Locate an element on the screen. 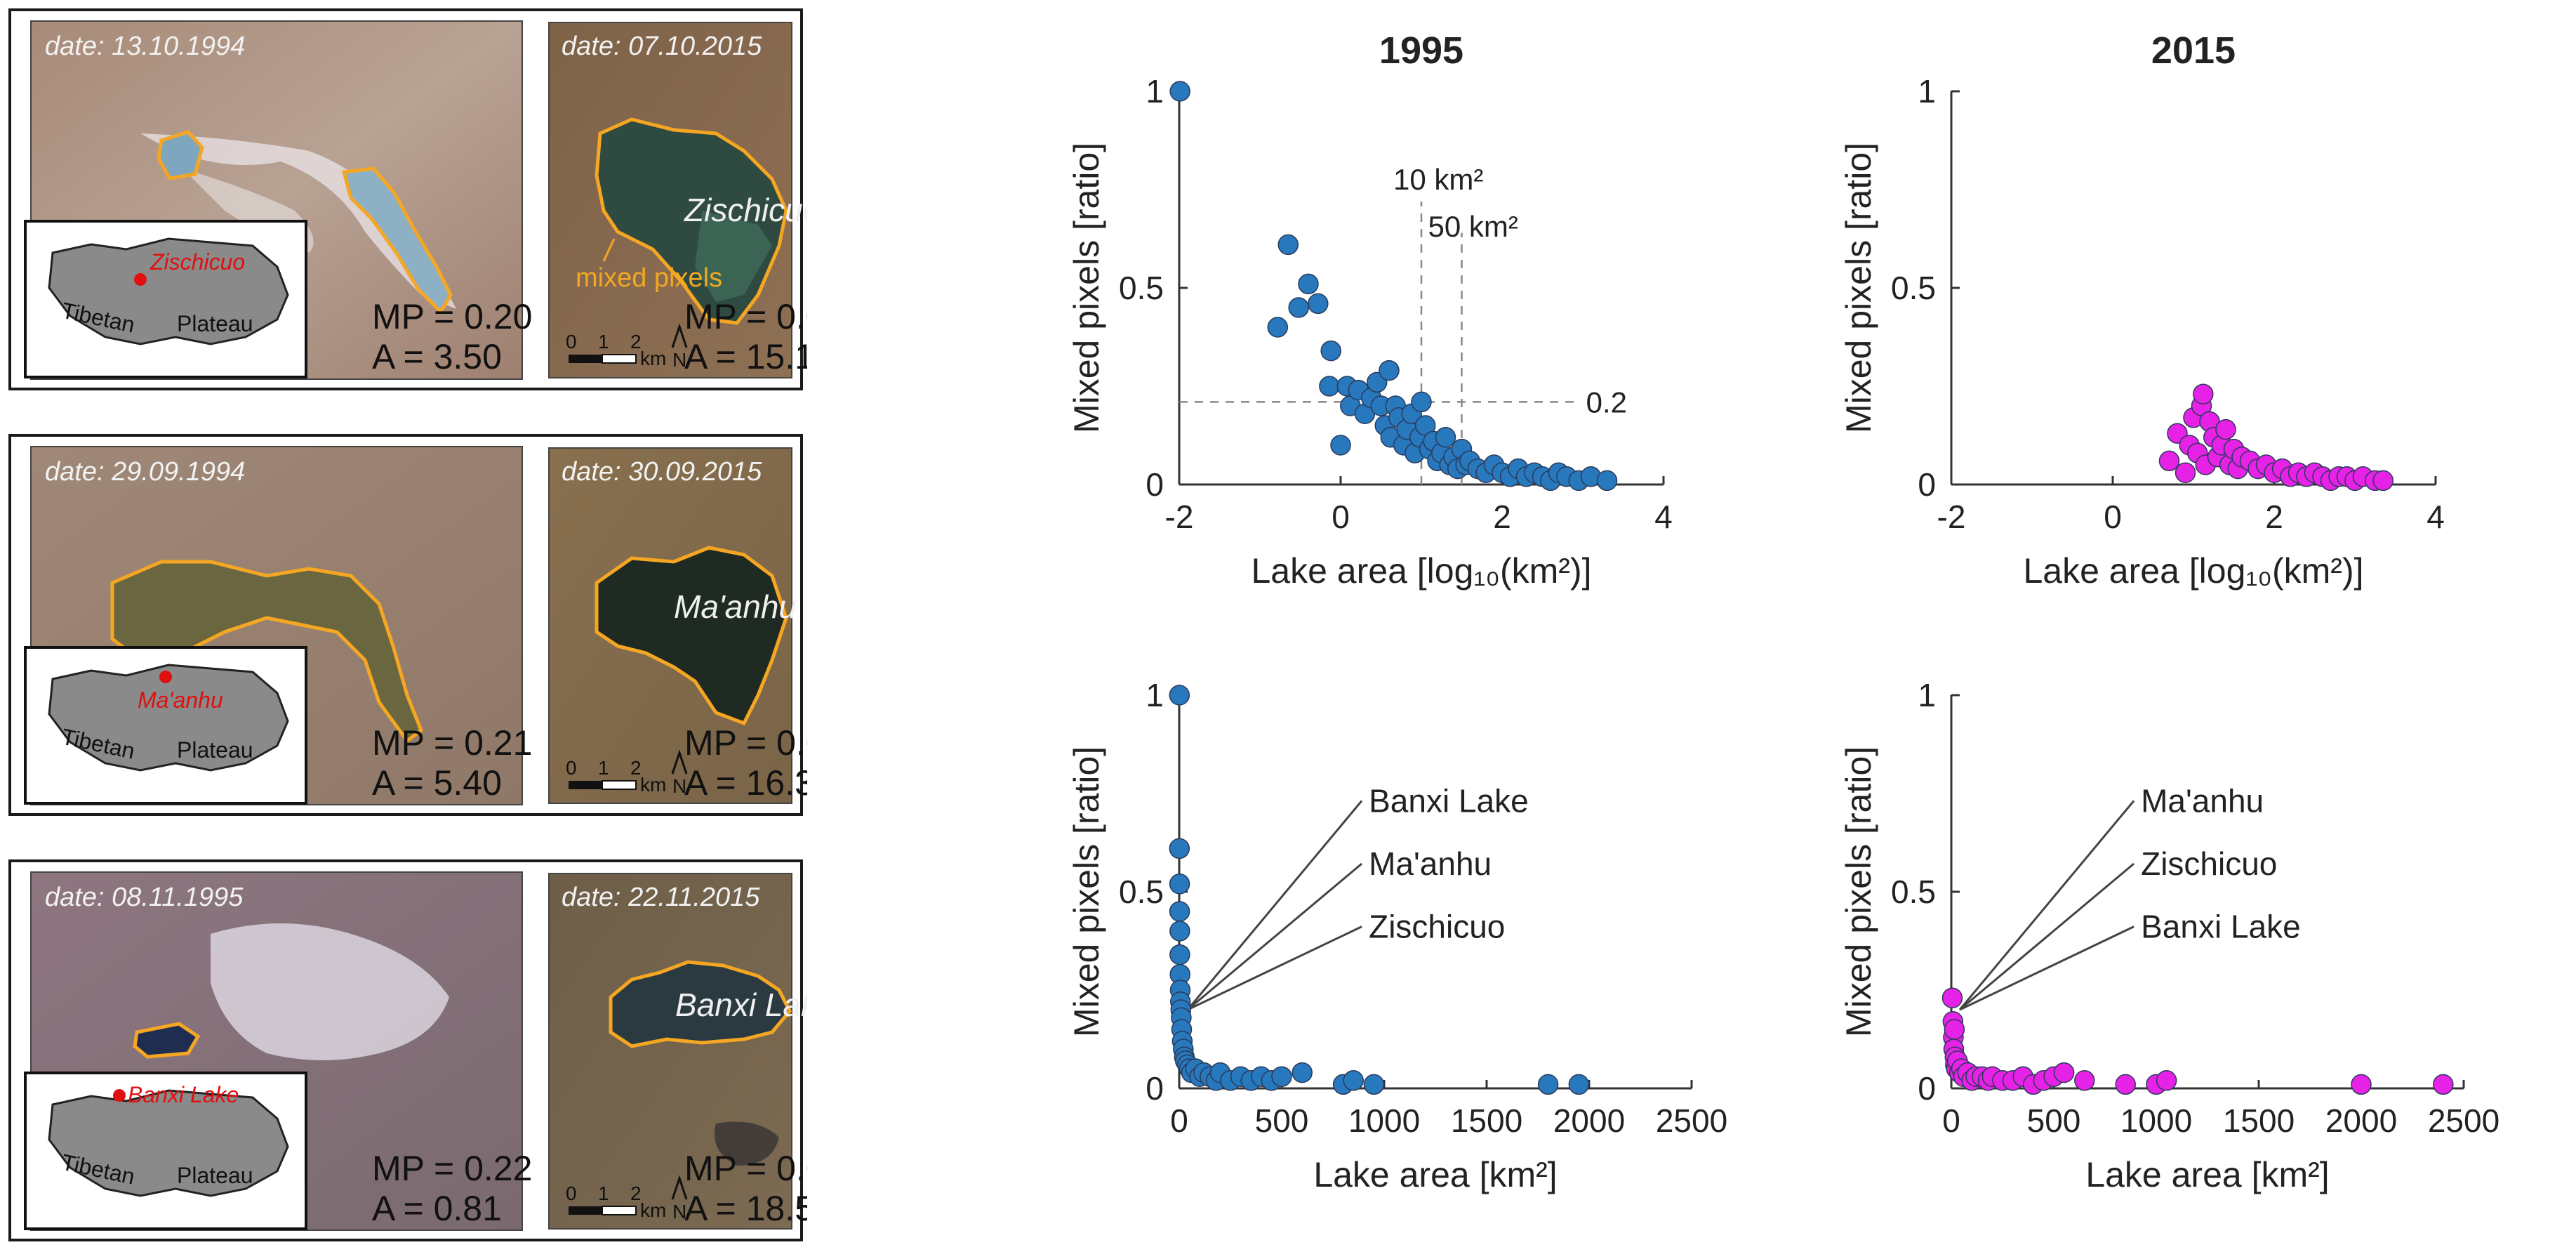 The height and width of the screenshot is (1259, 2576). chart-title: 1995 is located at coordinates (1421, 51).